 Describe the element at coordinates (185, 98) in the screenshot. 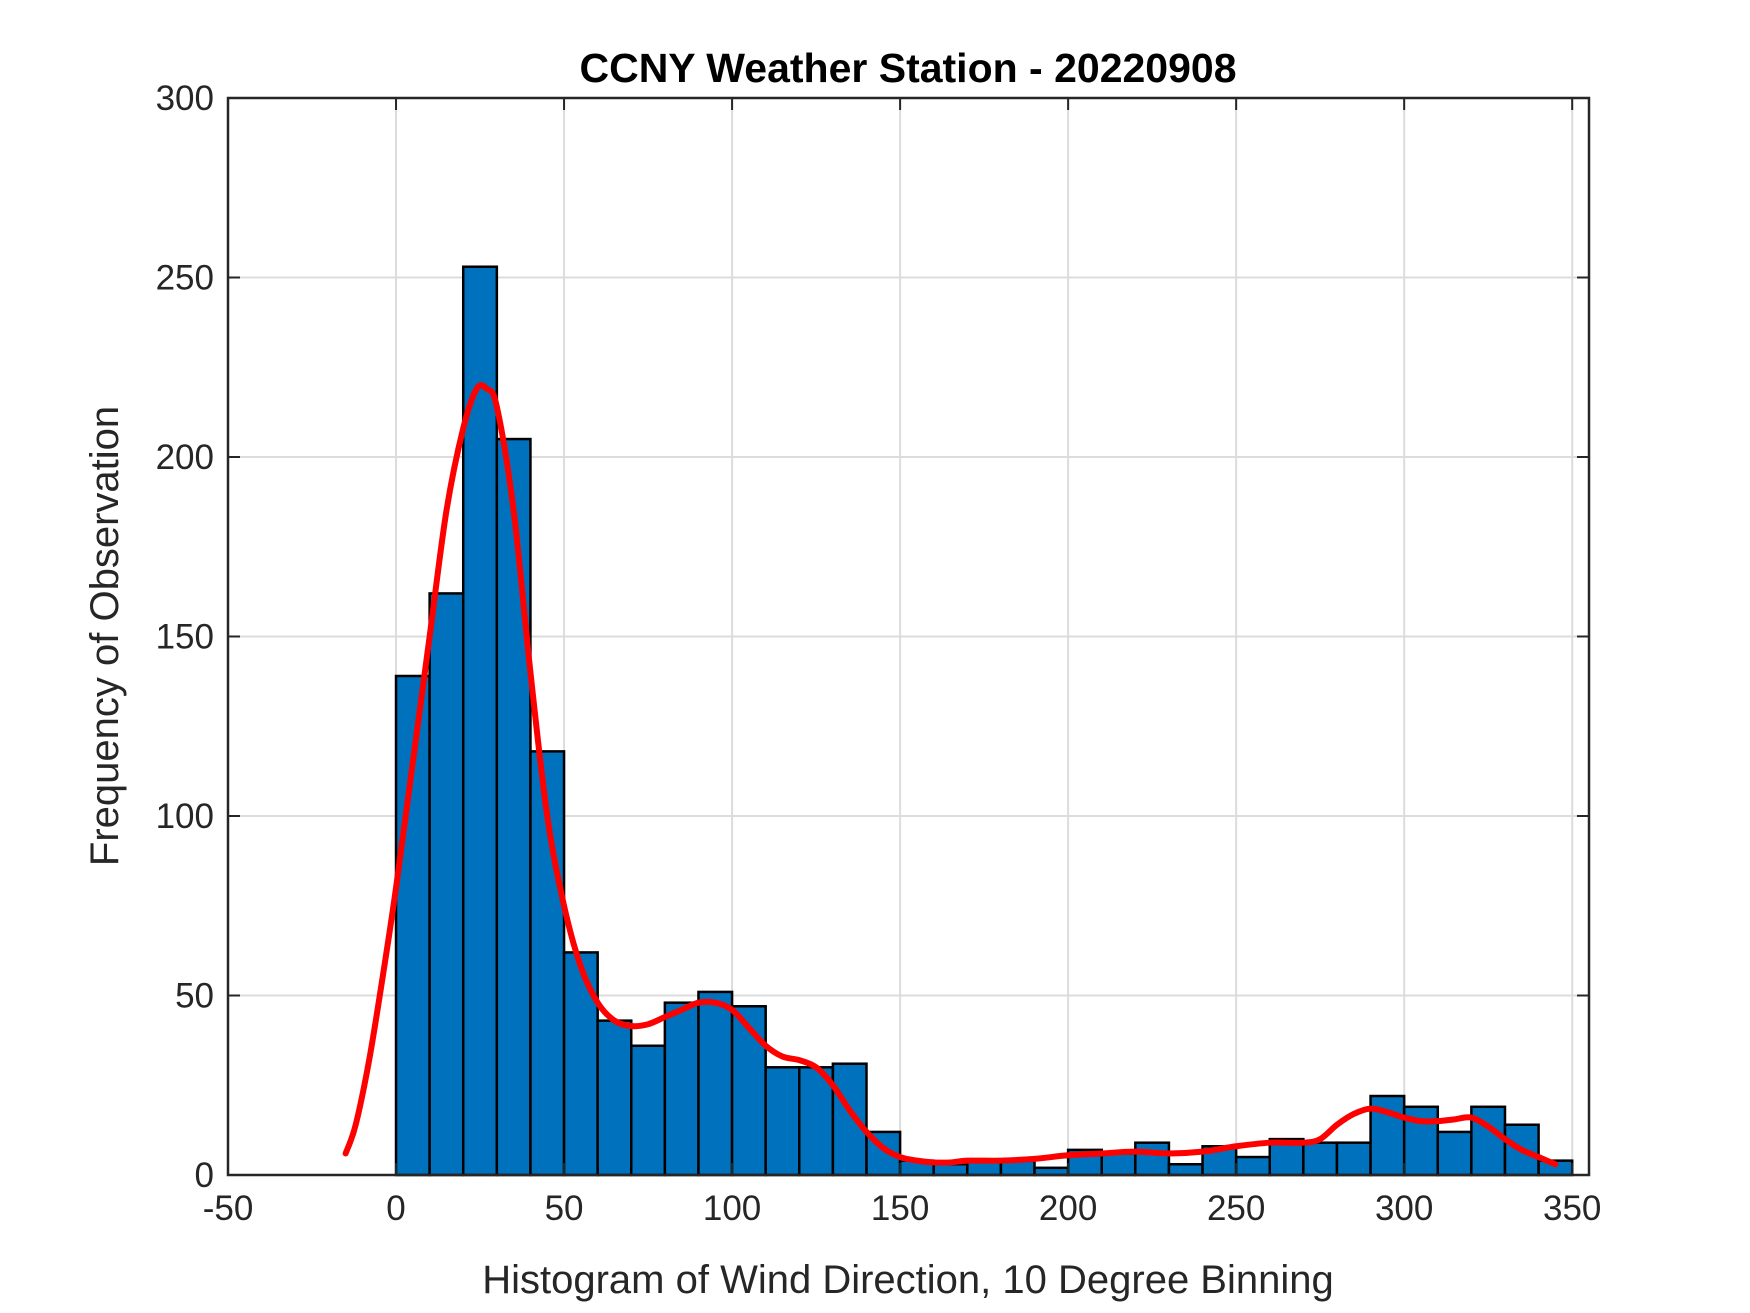

I see `y-tick-label-6: 300` at that location.